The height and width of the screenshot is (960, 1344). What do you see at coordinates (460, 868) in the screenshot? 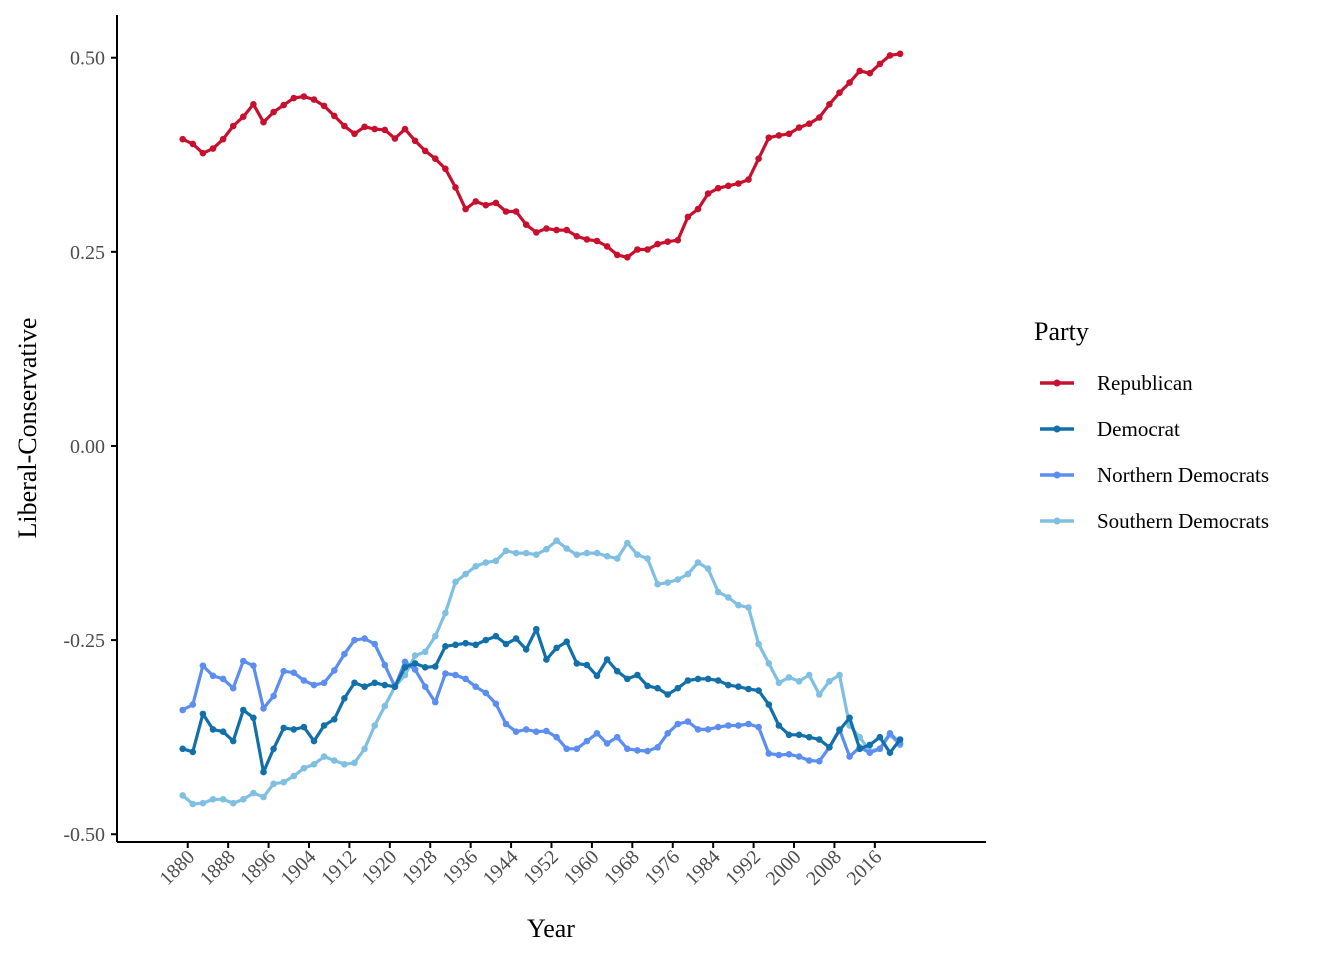
I see `x-tick-label: 1936` at bounding box center [460, 868].